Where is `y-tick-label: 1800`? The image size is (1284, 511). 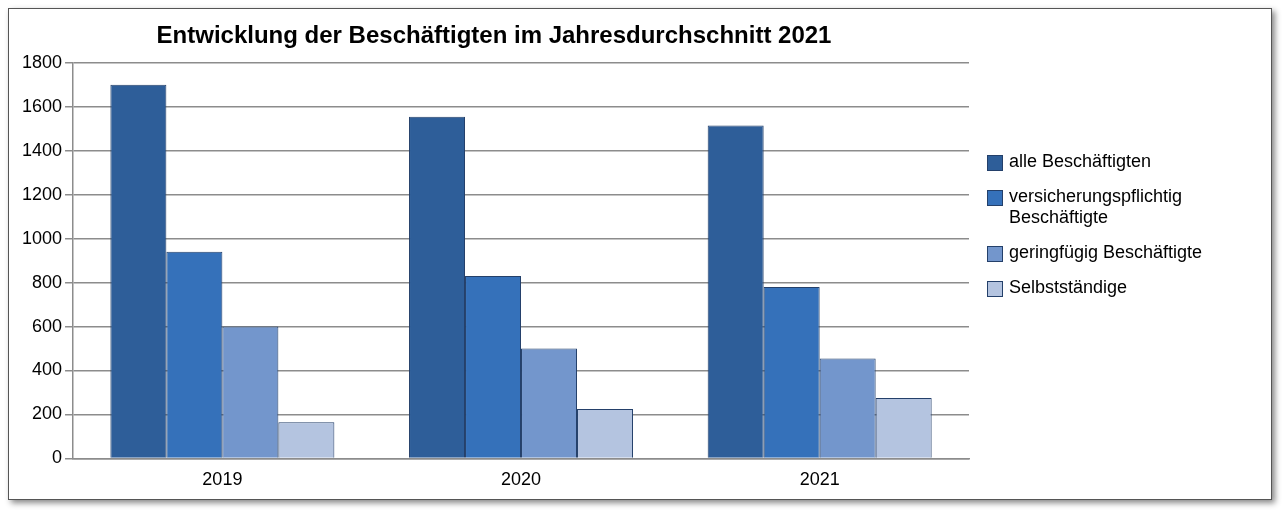 y-tick-label: 1800 is located at coordinates (42, 61).